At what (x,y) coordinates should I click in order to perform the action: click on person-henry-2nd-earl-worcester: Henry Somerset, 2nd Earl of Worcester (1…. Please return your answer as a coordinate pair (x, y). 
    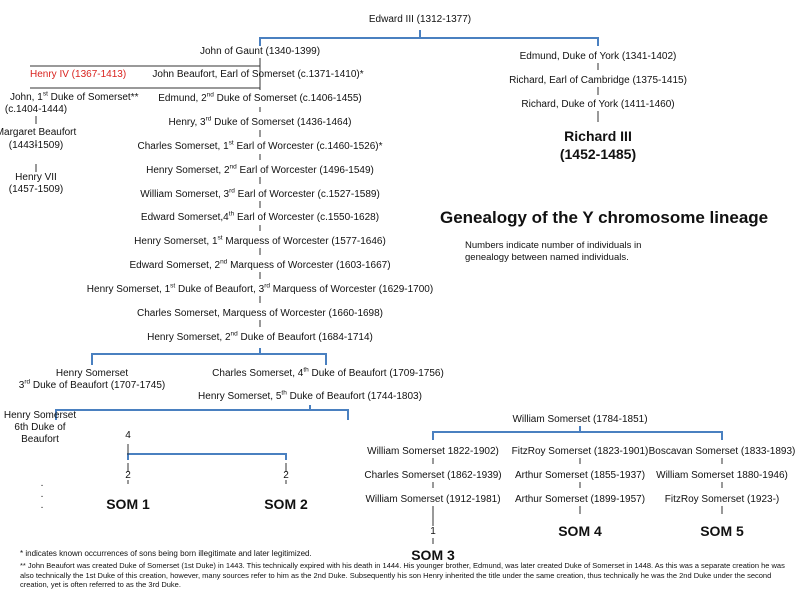
    Looking at the image, I should click on (260, 169).